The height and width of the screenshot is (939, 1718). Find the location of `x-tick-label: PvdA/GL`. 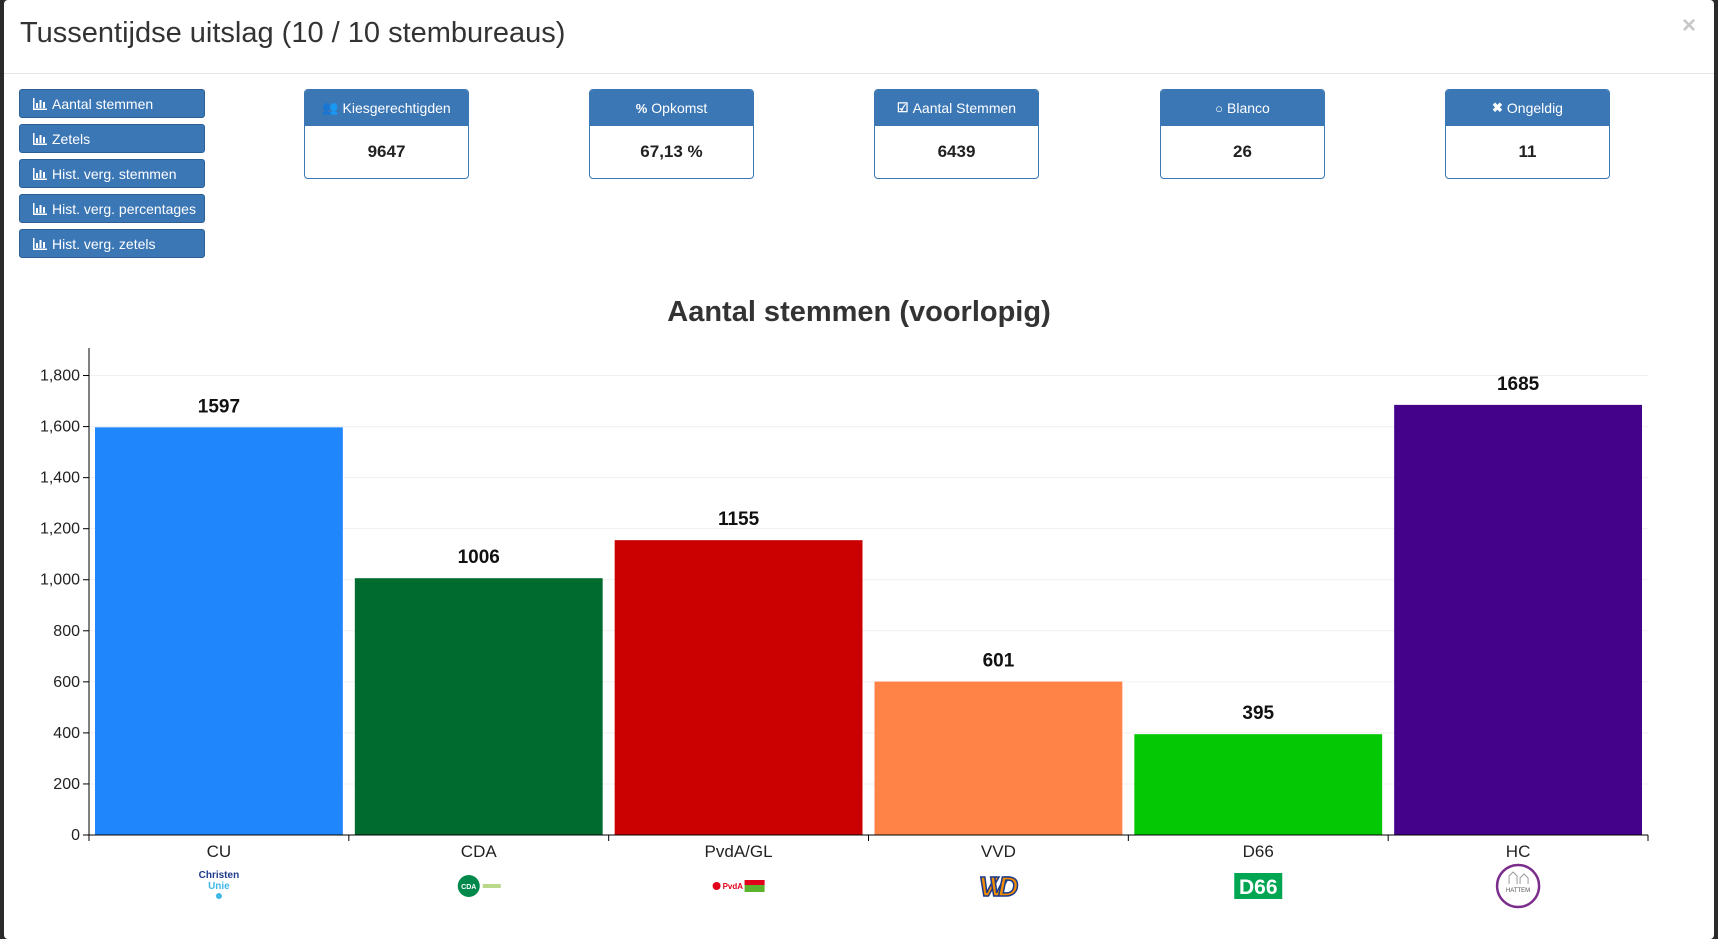

x-tick-label: PvdA/GL is located at coordinates (739, 851).